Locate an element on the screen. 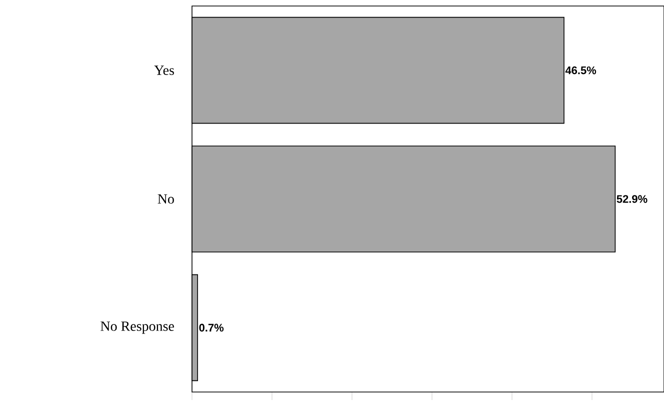  y-tick-label: Yes is located at coordinates (164, 70).